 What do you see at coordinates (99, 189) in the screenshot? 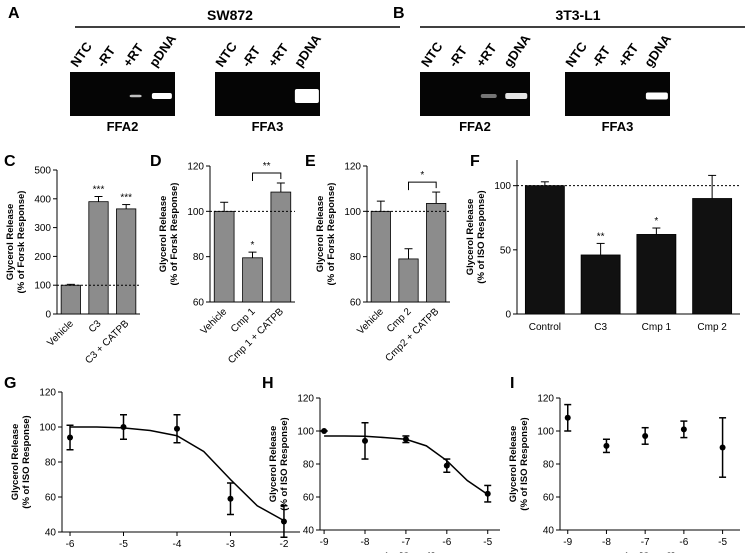
I see `significance-label: ***` at bounding box center [99, 189].